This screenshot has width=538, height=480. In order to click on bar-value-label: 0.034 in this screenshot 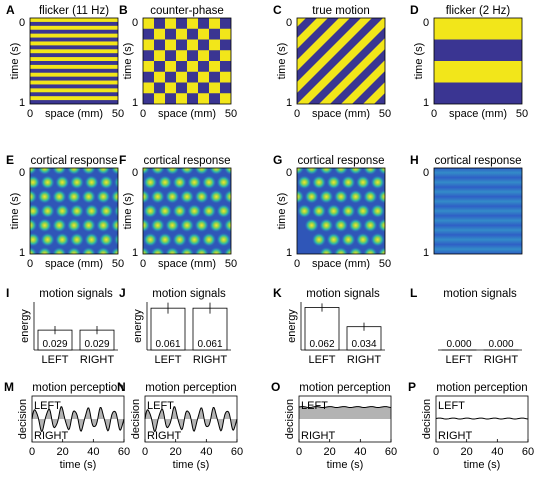, I will do `click(363, 344)`.